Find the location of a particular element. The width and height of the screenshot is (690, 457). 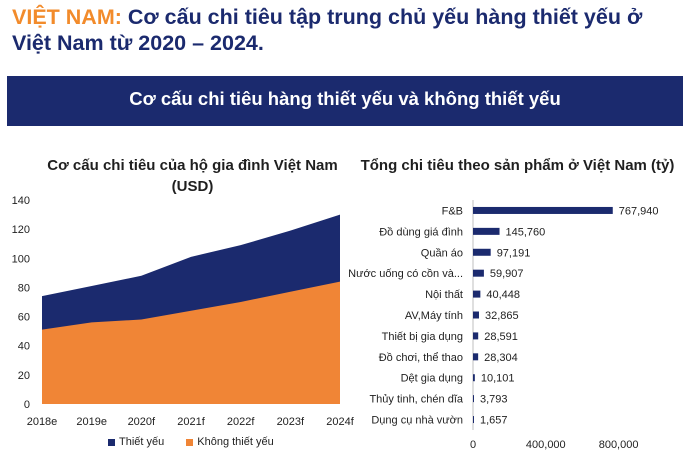

area-chart-legend: Thiết yếu Không thiết yếu is located at coordinates (191, 442).